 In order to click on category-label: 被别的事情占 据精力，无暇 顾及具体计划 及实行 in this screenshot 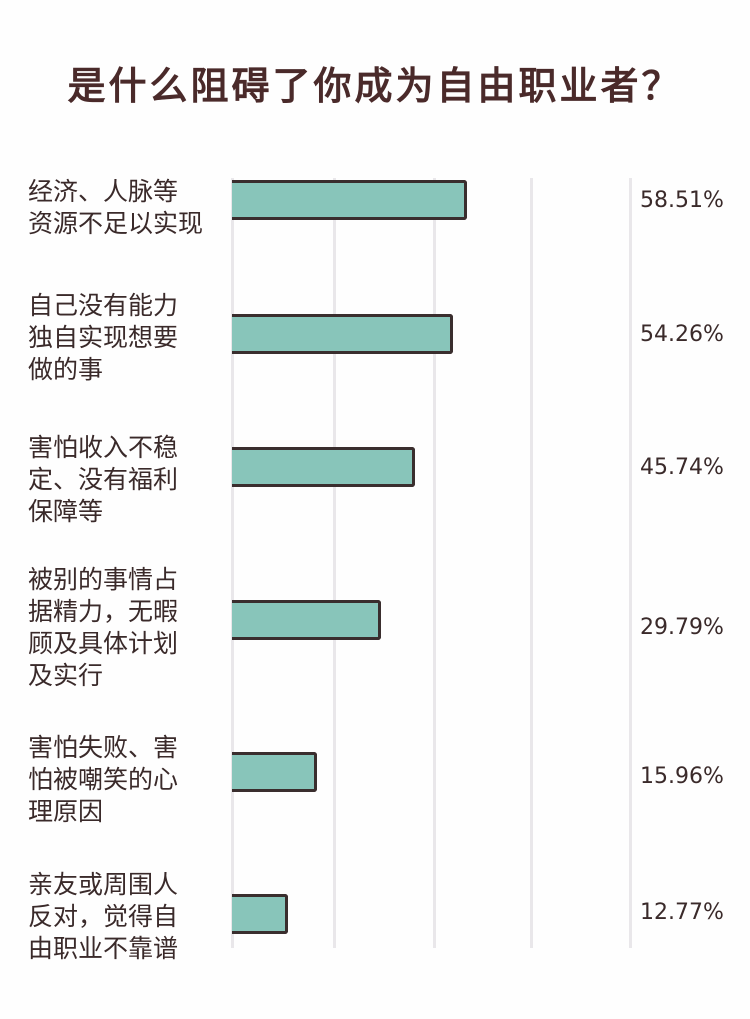, I will do `click(103, 627)`.